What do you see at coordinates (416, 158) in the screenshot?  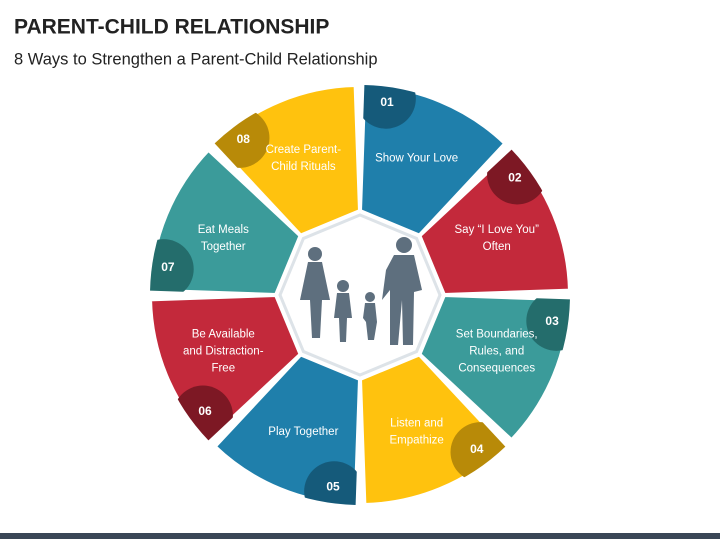 I see `segment-label: Show Your Love` at bounding box center [416, 158].